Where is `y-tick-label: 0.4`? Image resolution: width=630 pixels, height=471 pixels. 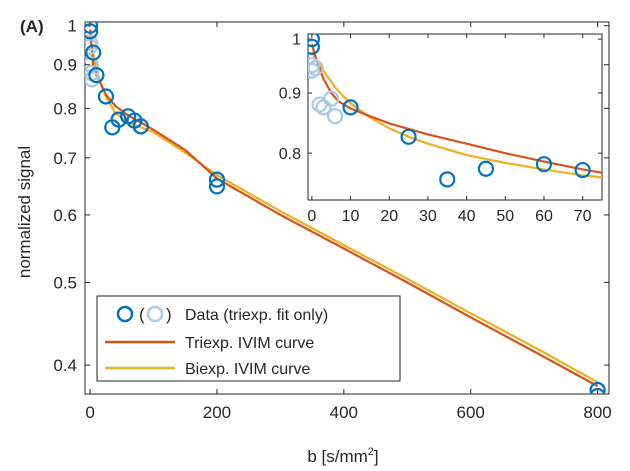
y-tick-label: 0.4 is located at coordinates (65, 365).